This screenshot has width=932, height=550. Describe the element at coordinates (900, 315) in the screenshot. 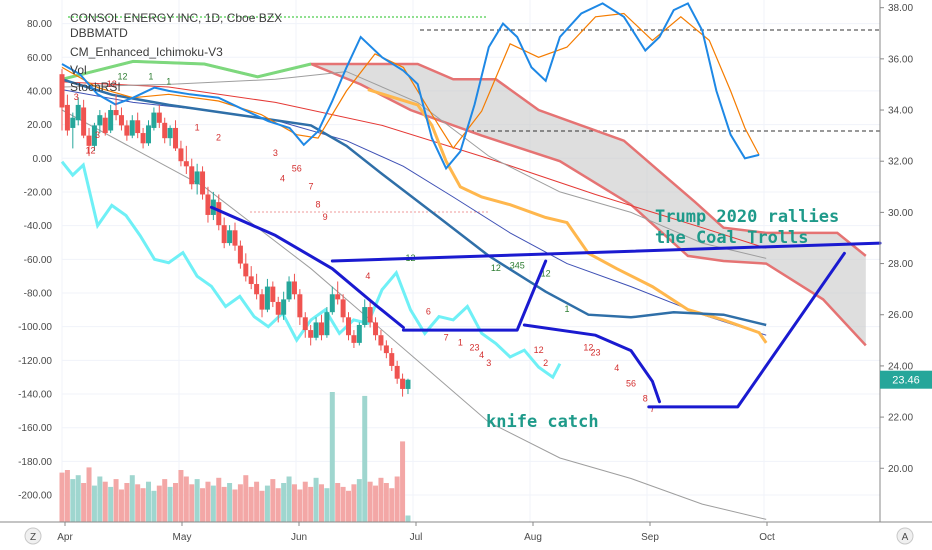

I see `right-tick-label: 26.00` at that location.